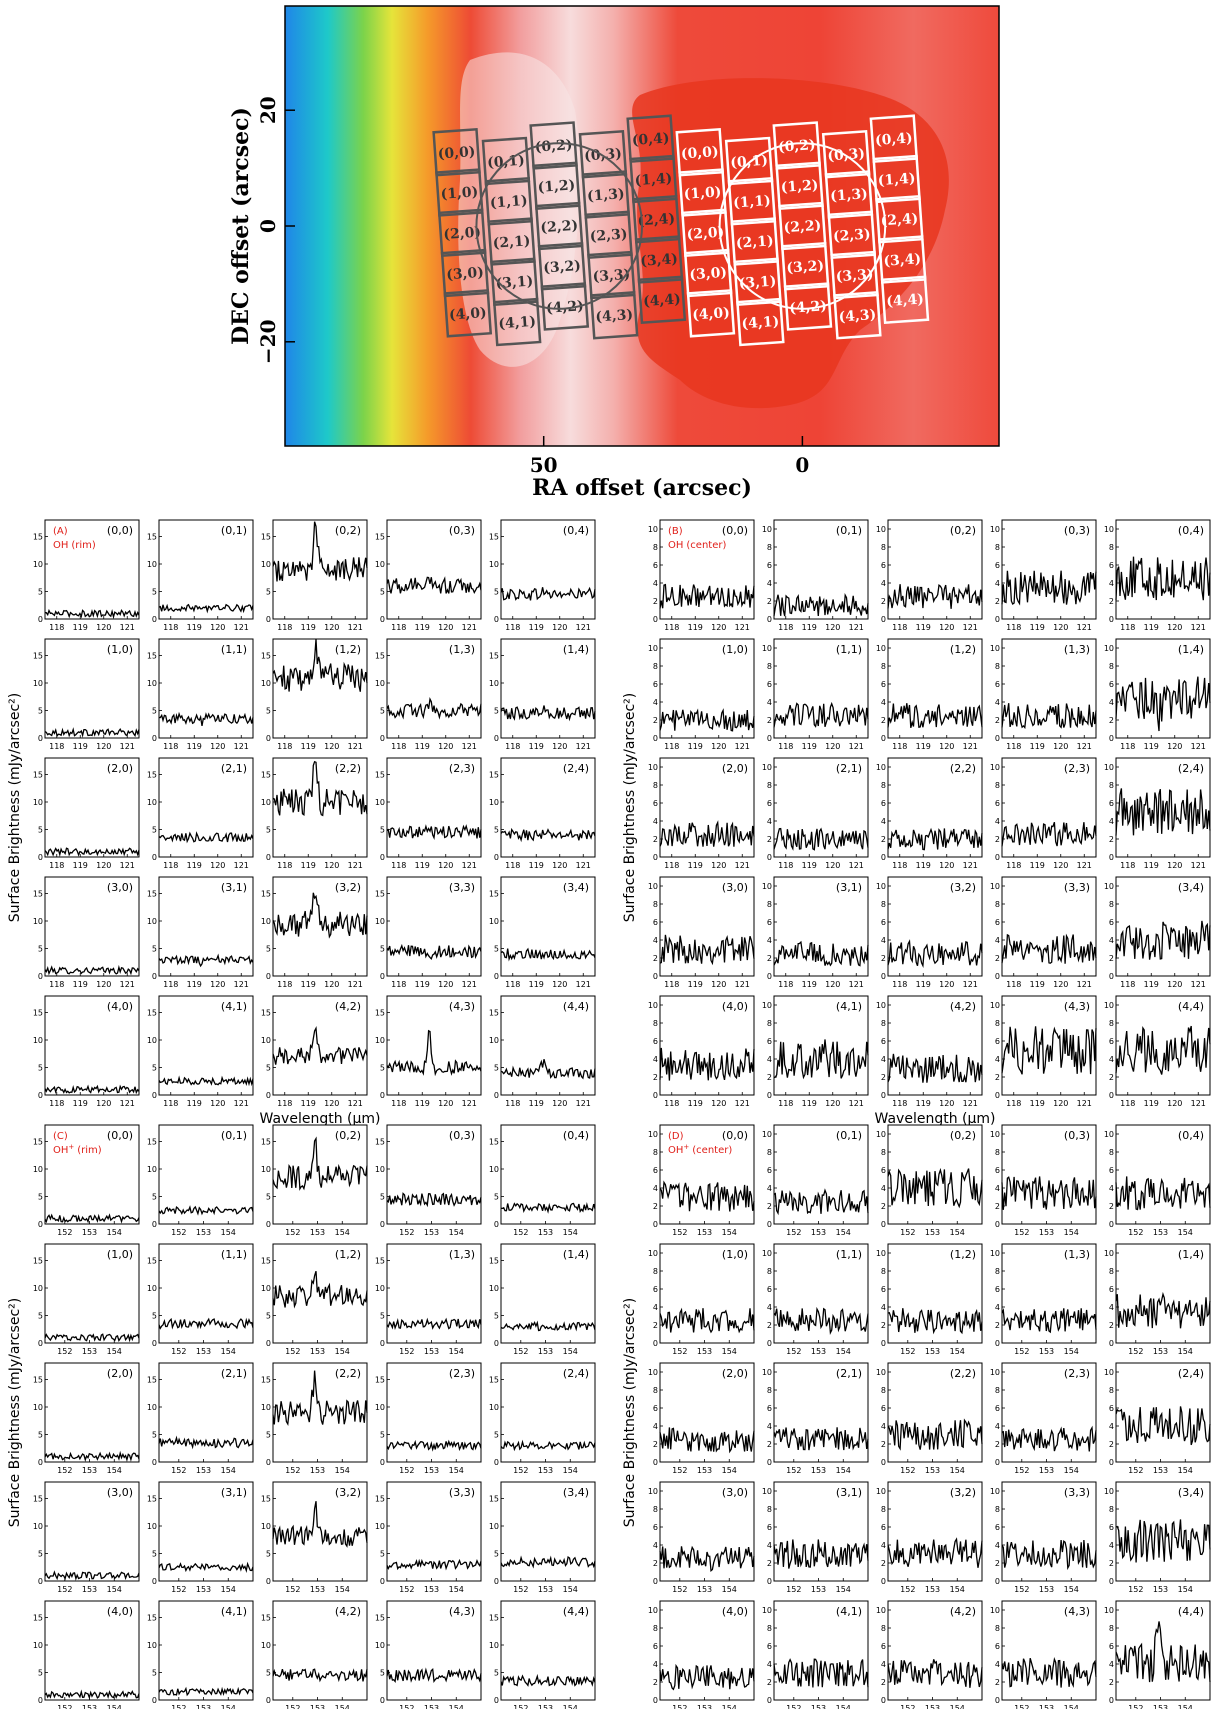 This screenshot has width=1216, height=1709. Describe the element at coordinates (929, 1537) in the screenshot. I see `spectrum-cell: 0 2 4 6 8 10 152 153 154 (3,2)` at that location.